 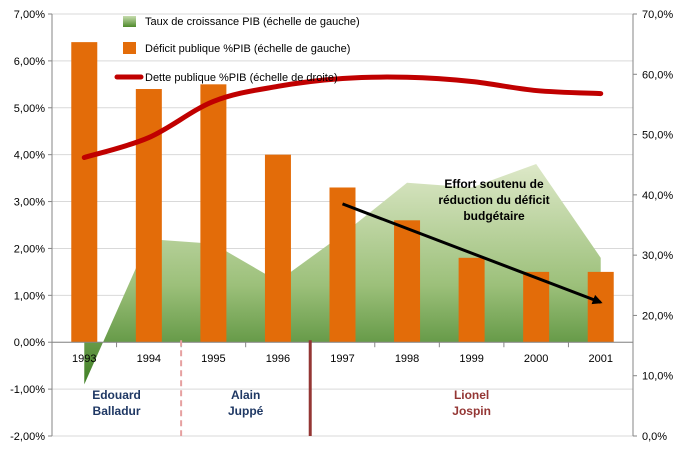 What do you see at coordinates (471, 395) in the screenshot?
I see `period-label-line1: Lionel` at bounding box center [471, 395].